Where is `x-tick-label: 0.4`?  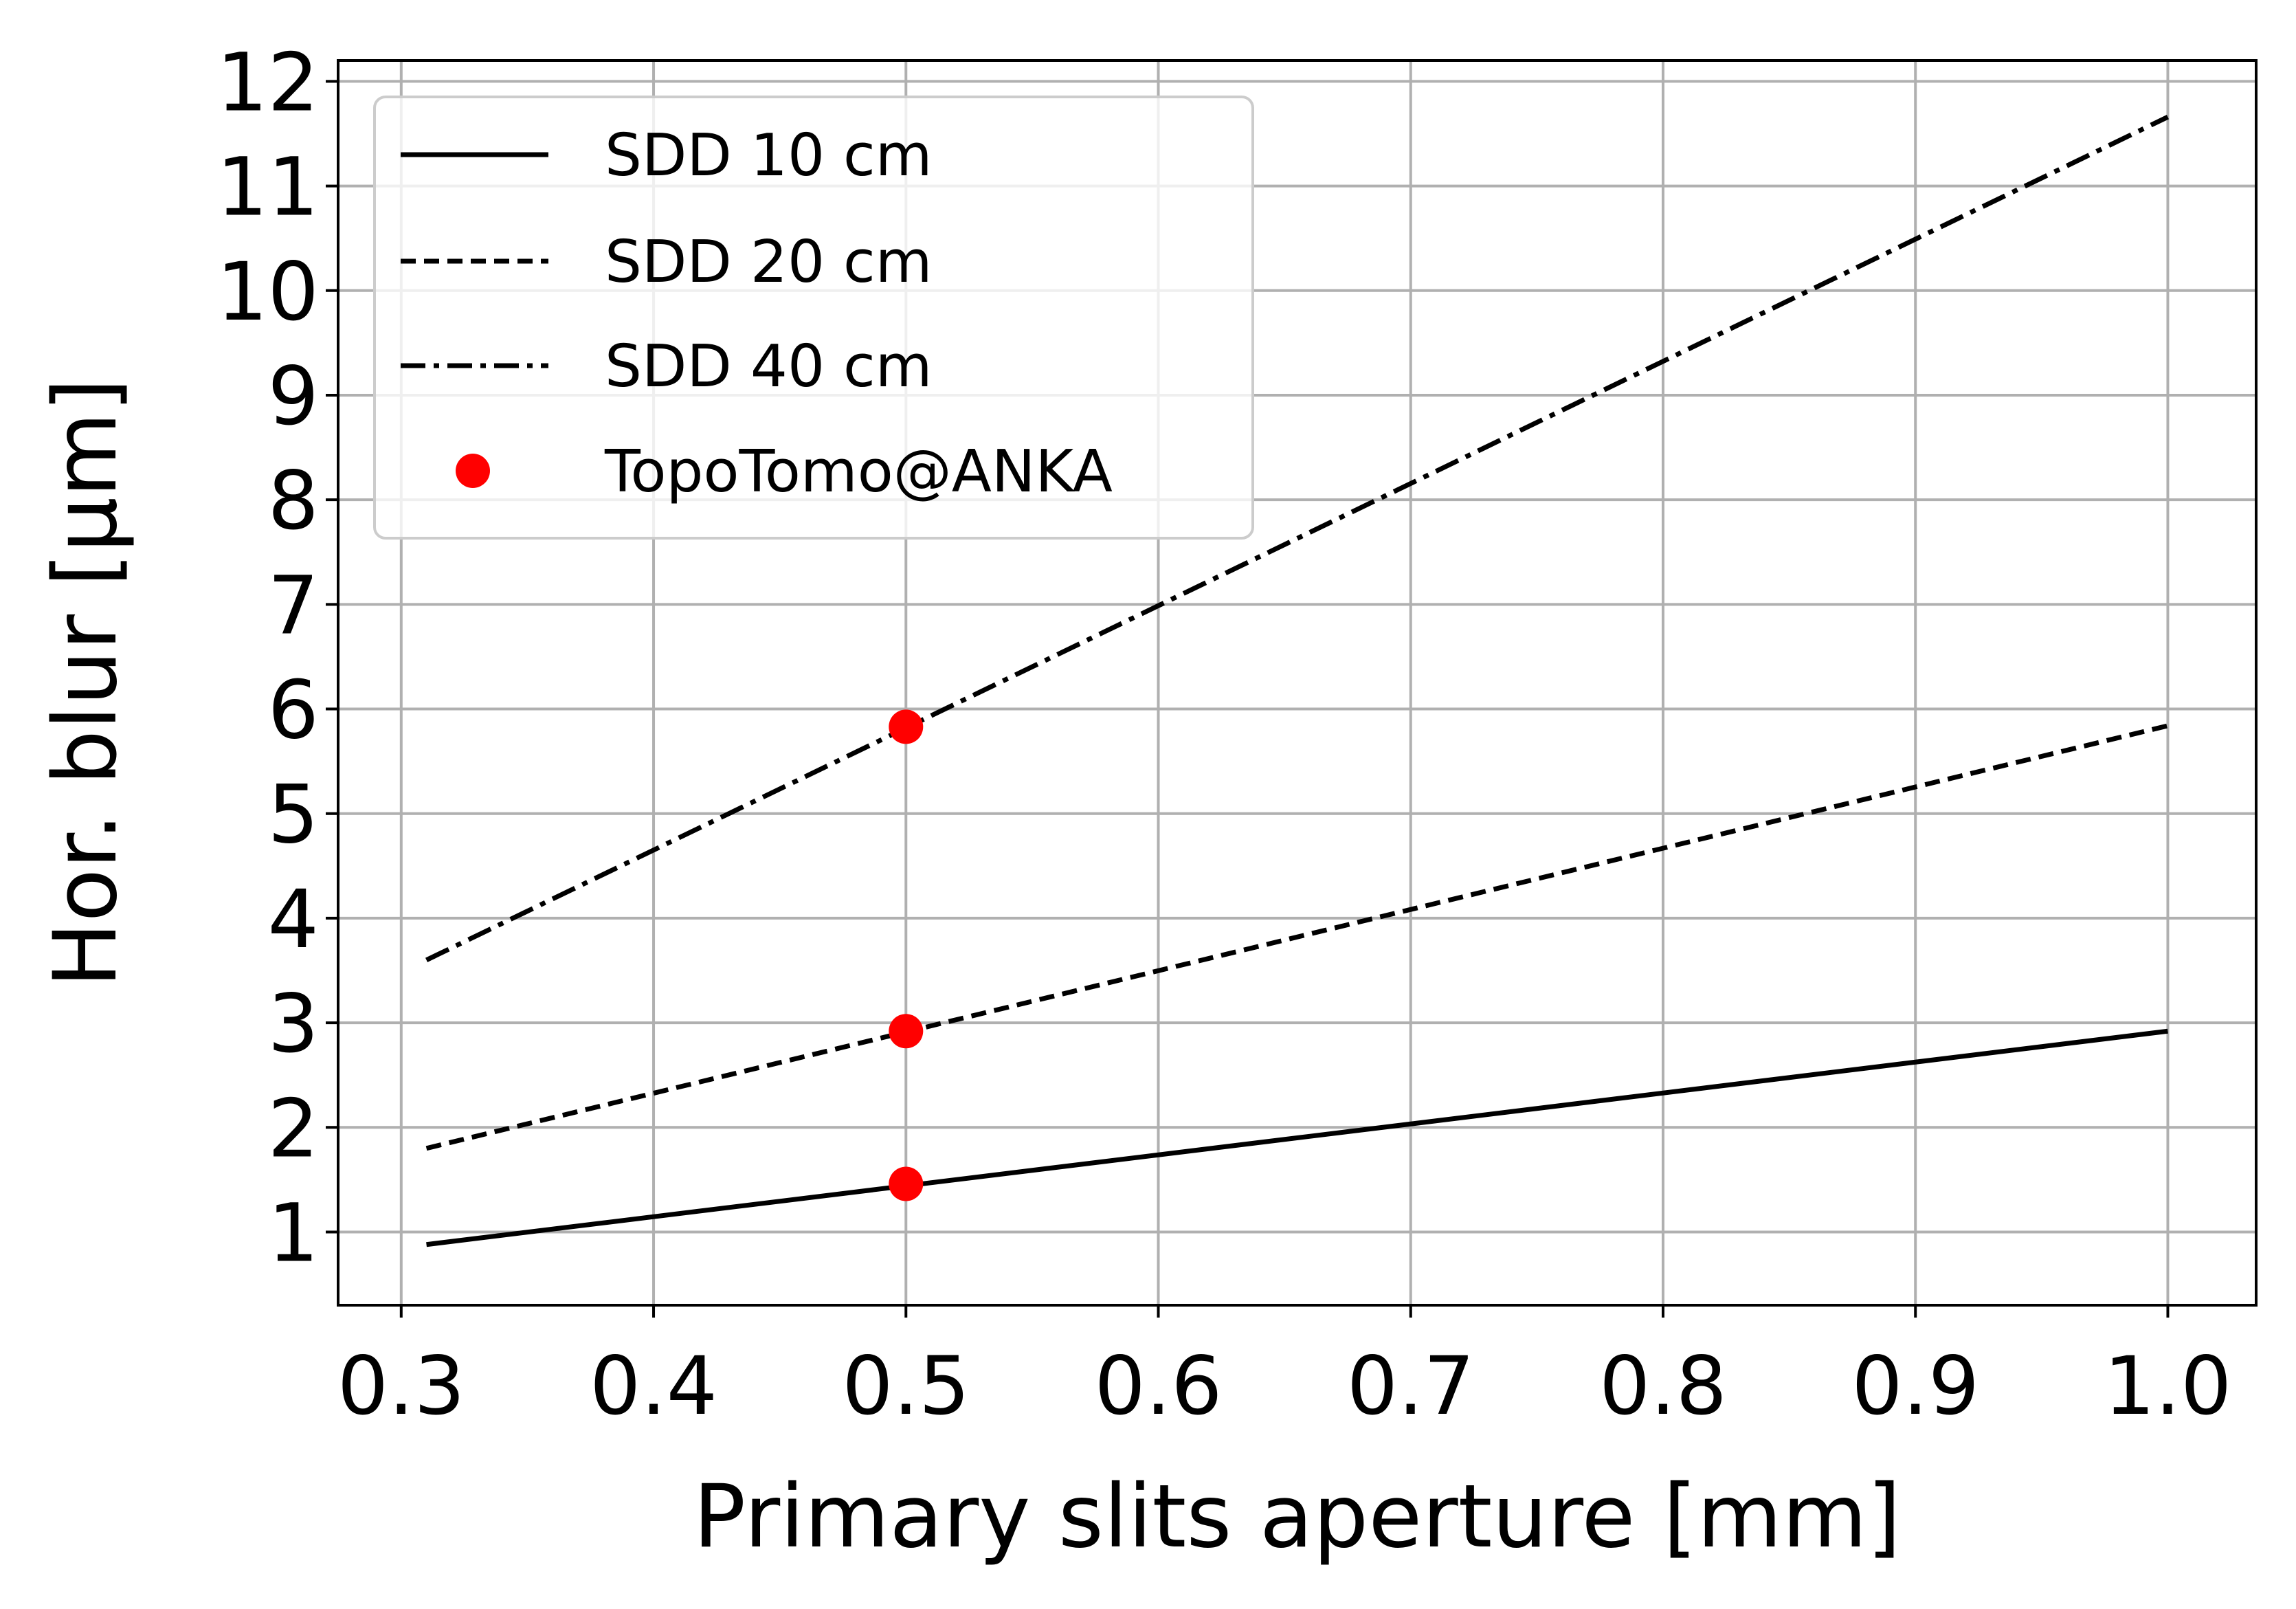
x-tick-label: 0.4 is located at coordinates (653, 1386).